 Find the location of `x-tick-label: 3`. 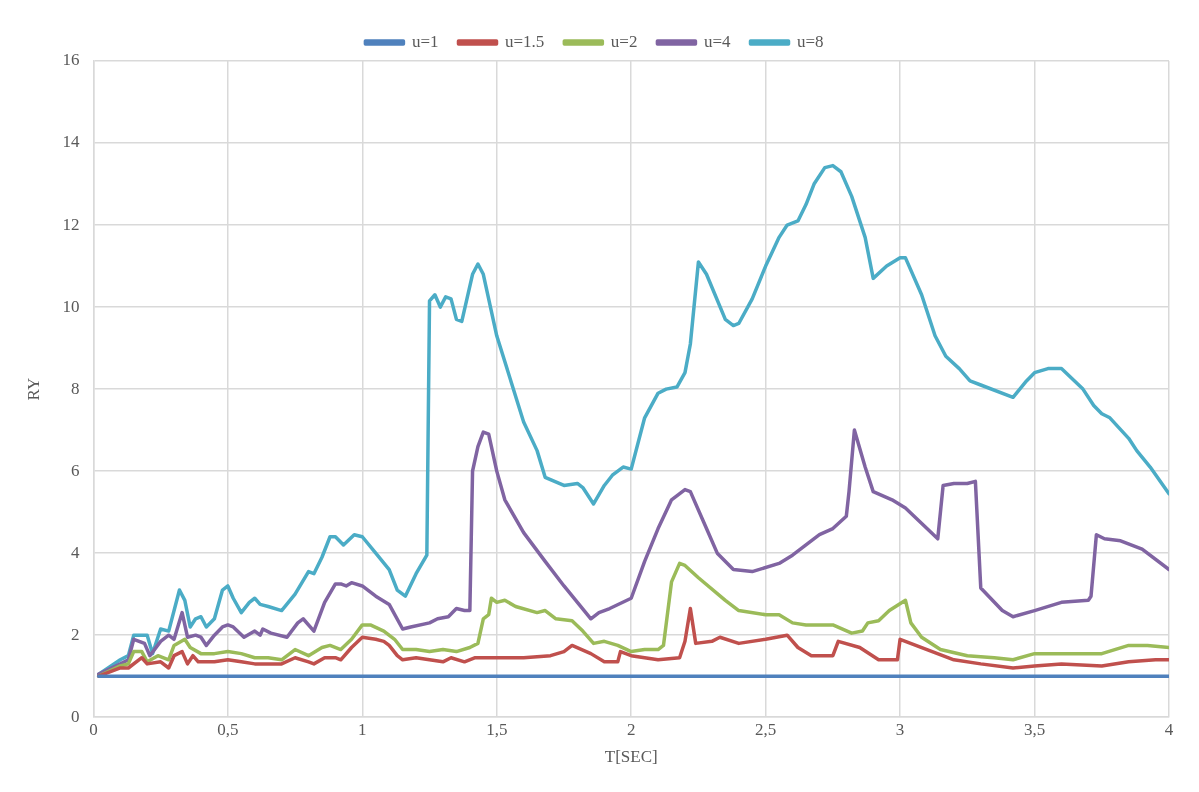

x-tick-label: 3 is located at coordinates (900, 729).